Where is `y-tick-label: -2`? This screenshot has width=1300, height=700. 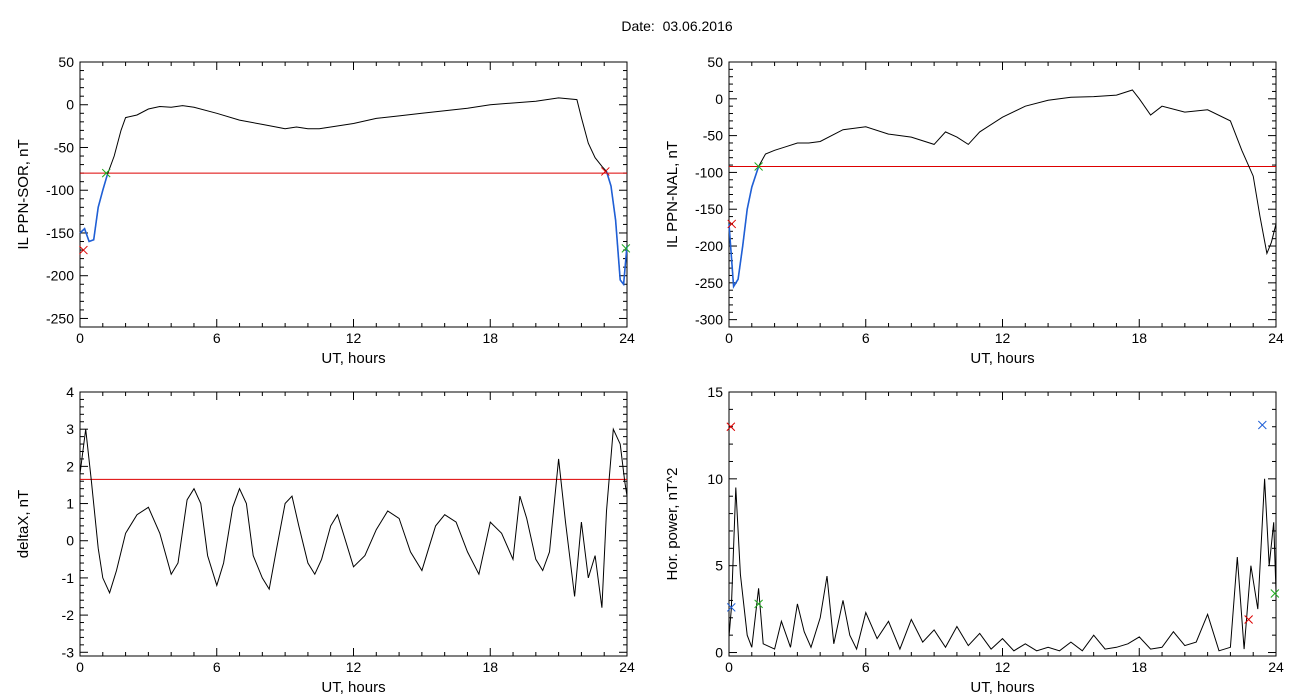 y-tick-label: -2 is located at coordinates (68, 615).